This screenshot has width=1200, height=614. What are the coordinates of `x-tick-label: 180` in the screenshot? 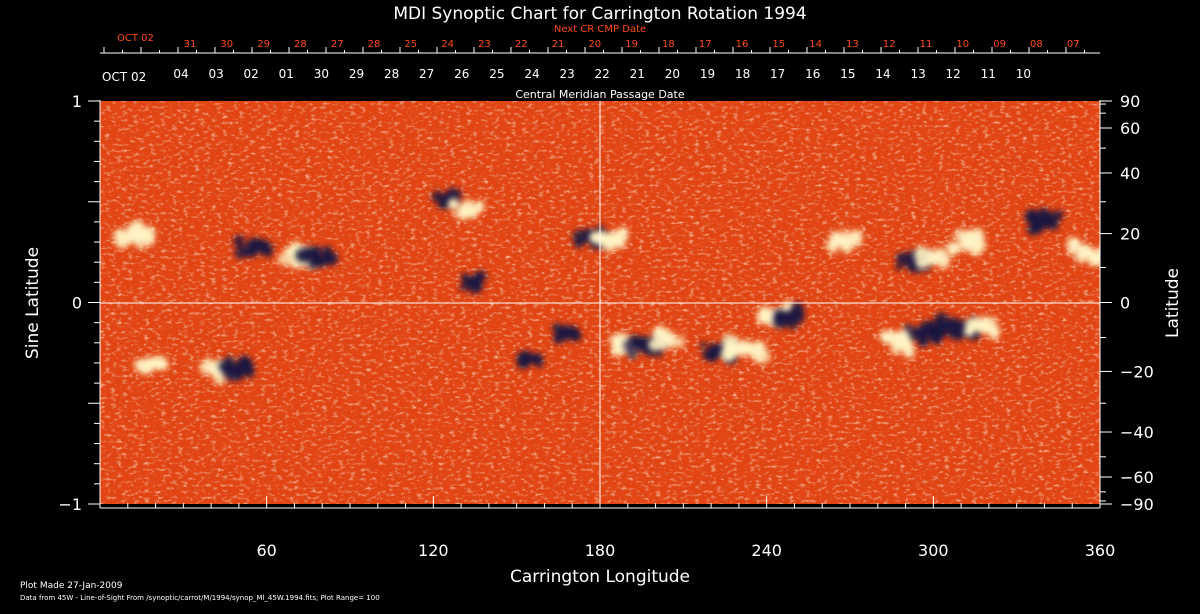 It's located at (600, 550).